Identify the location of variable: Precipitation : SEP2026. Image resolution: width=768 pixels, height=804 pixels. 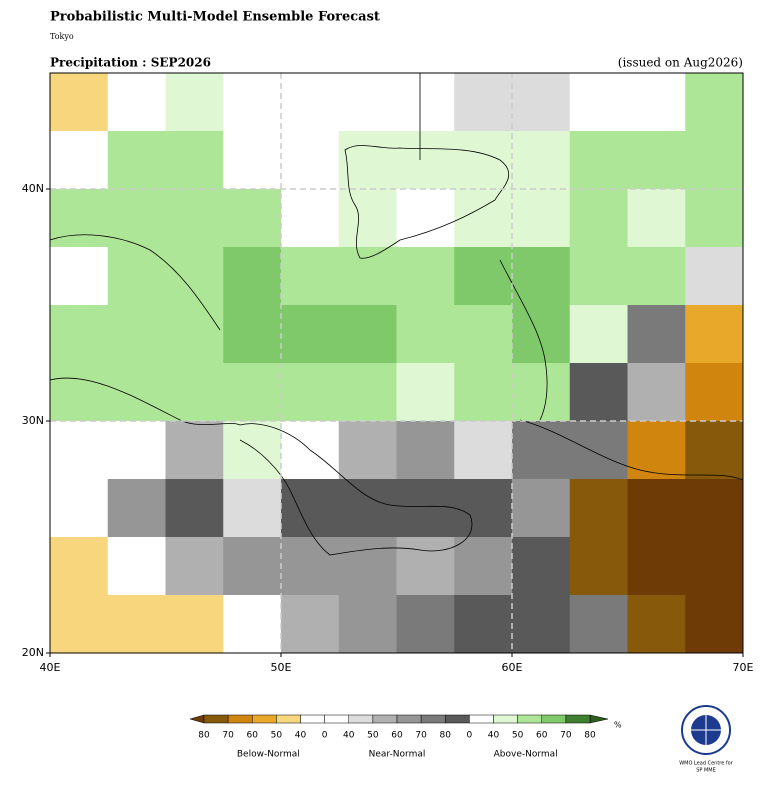
(130, 63).